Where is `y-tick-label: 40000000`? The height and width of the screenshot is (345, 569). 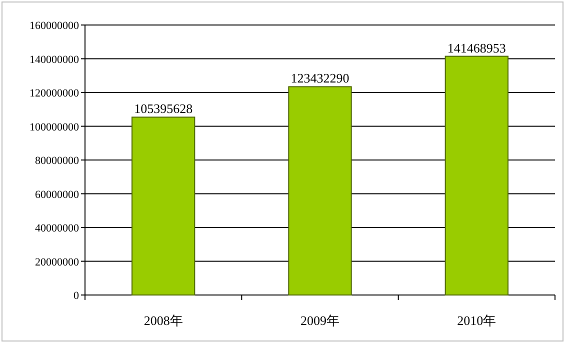 y-tick-label: 40000000 is located at coordinates (57, 228).